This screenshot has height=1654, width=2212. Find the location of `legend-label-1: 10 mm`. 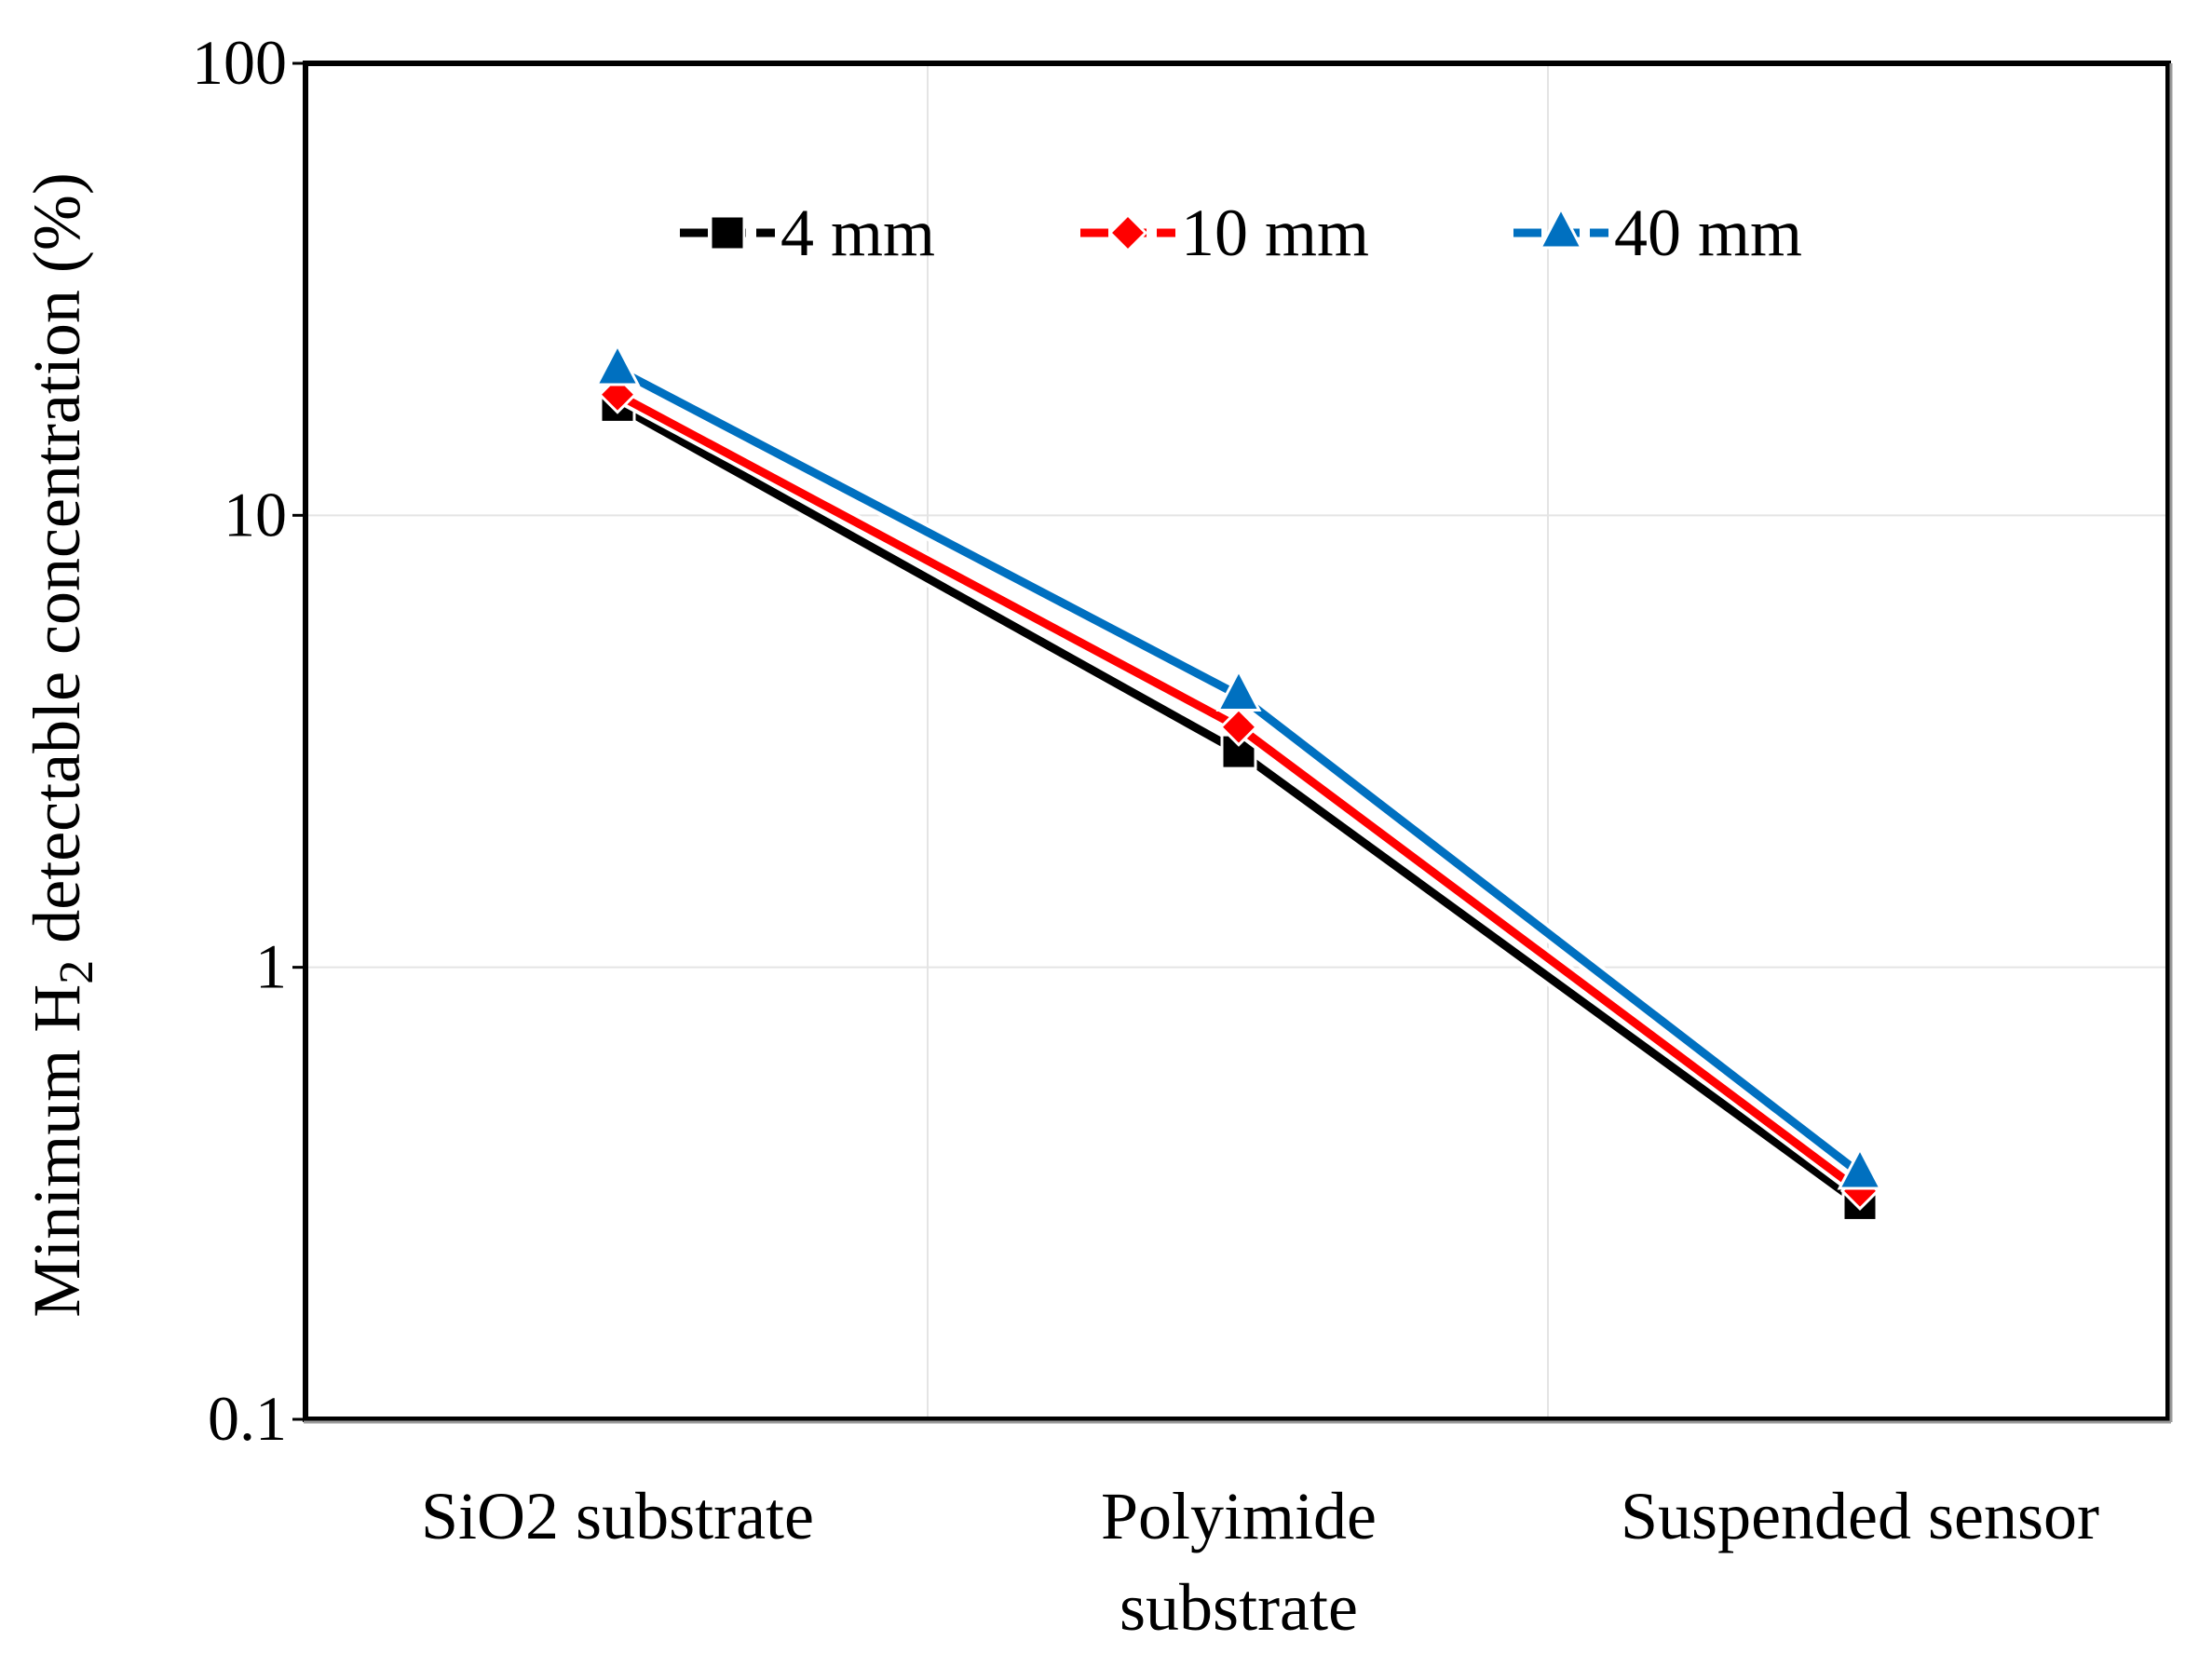

legend-label-1: 10 mm is located at coordinates (1275, 233).